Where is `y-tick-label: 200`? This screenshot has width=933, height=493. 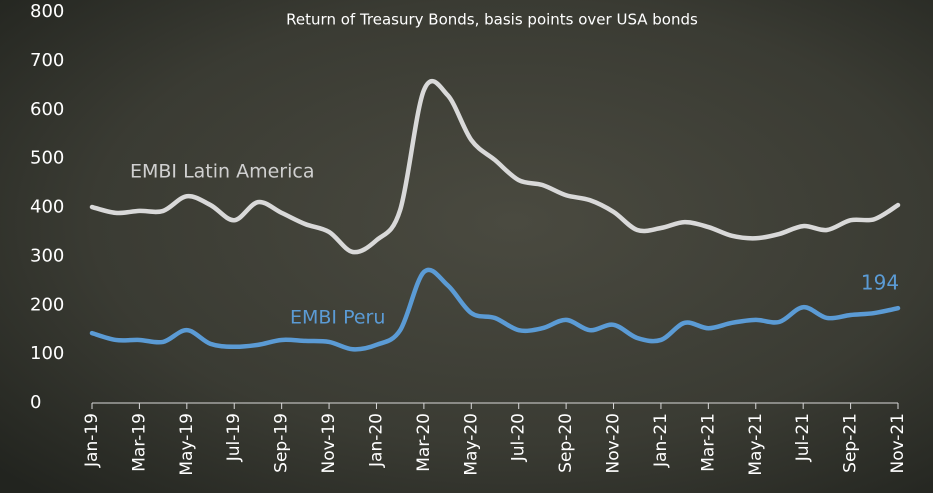
y-tick-label: 200 is located at coordinates (47, 304).